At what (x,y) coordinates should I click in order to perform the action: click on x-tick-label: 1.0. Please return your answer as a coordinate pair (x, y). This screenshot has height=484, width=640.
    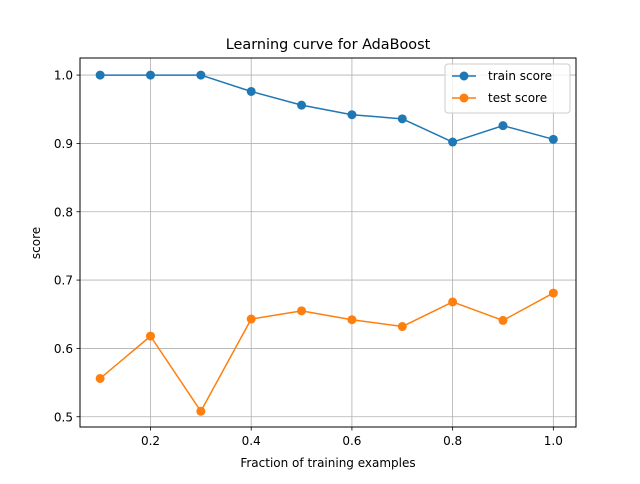
    Looking at the image, I should click on (553, 441).